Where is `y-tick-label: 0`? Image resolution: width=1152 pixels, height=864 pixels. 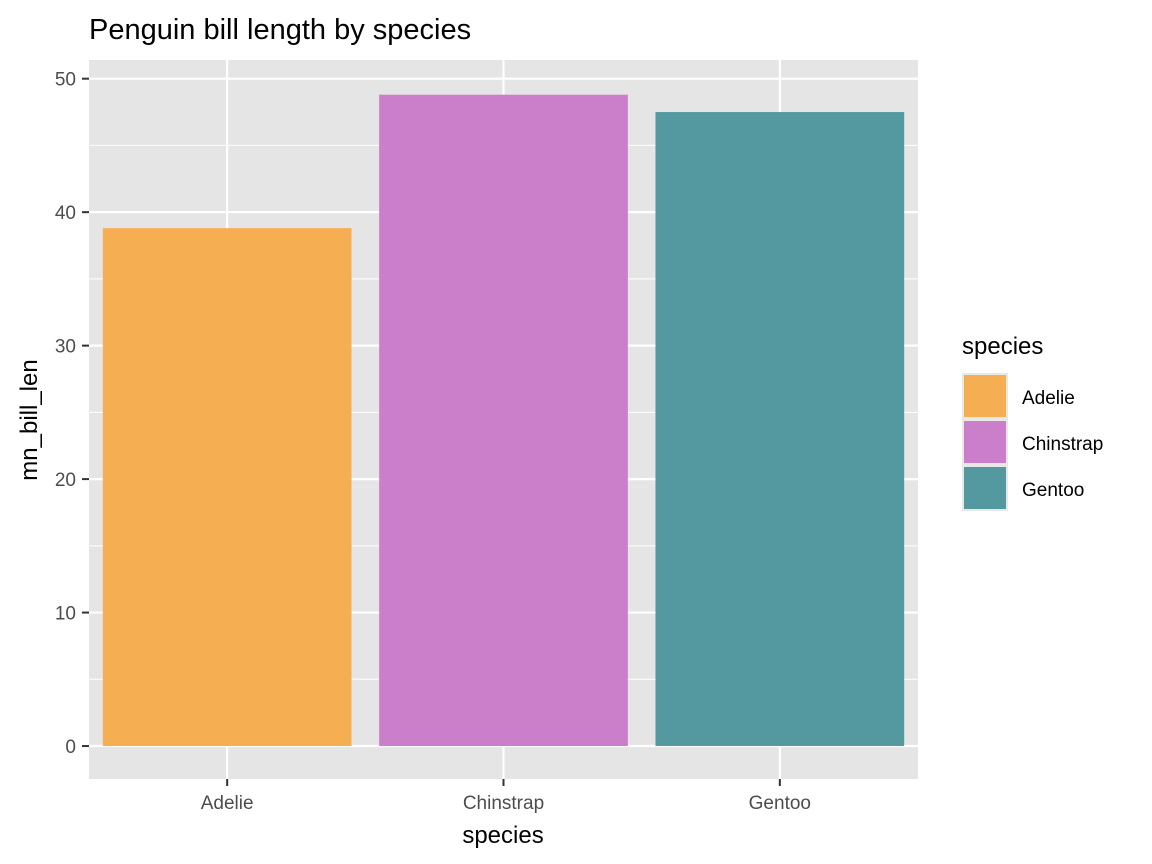 y-tick-label: 0 is located at coordinates (70, 747).